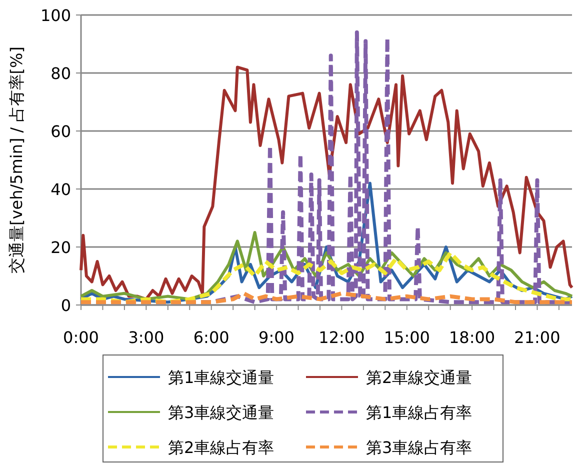 The image size is (574, 464). What do you see at coordinates (60, 131) in the screenshot?
I see `y-tick-label: 60` at bounding box center [60, 131].